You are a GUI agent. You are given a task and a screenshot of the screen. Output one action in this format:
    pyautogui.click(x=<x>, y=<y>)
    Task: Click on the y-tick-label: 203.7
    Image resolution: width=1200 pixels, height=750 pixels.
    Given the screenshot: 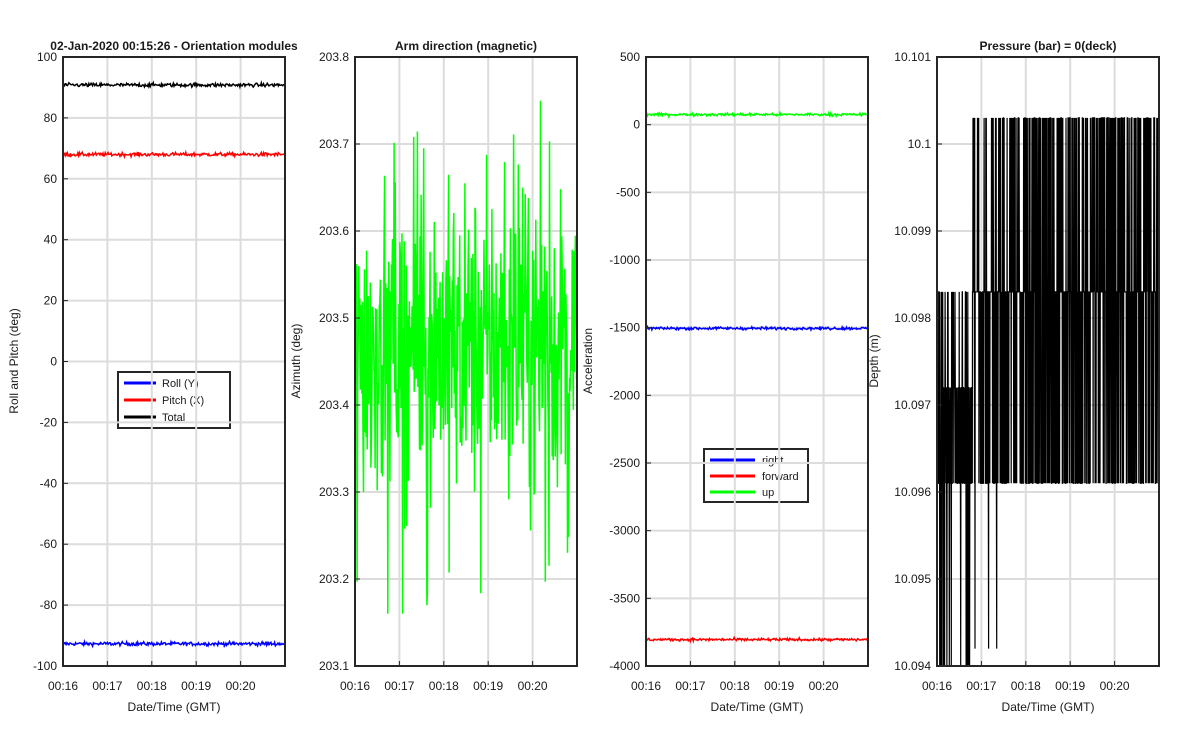 What is the action you would take?
    pyautogui.click(x=334, y=144)
    